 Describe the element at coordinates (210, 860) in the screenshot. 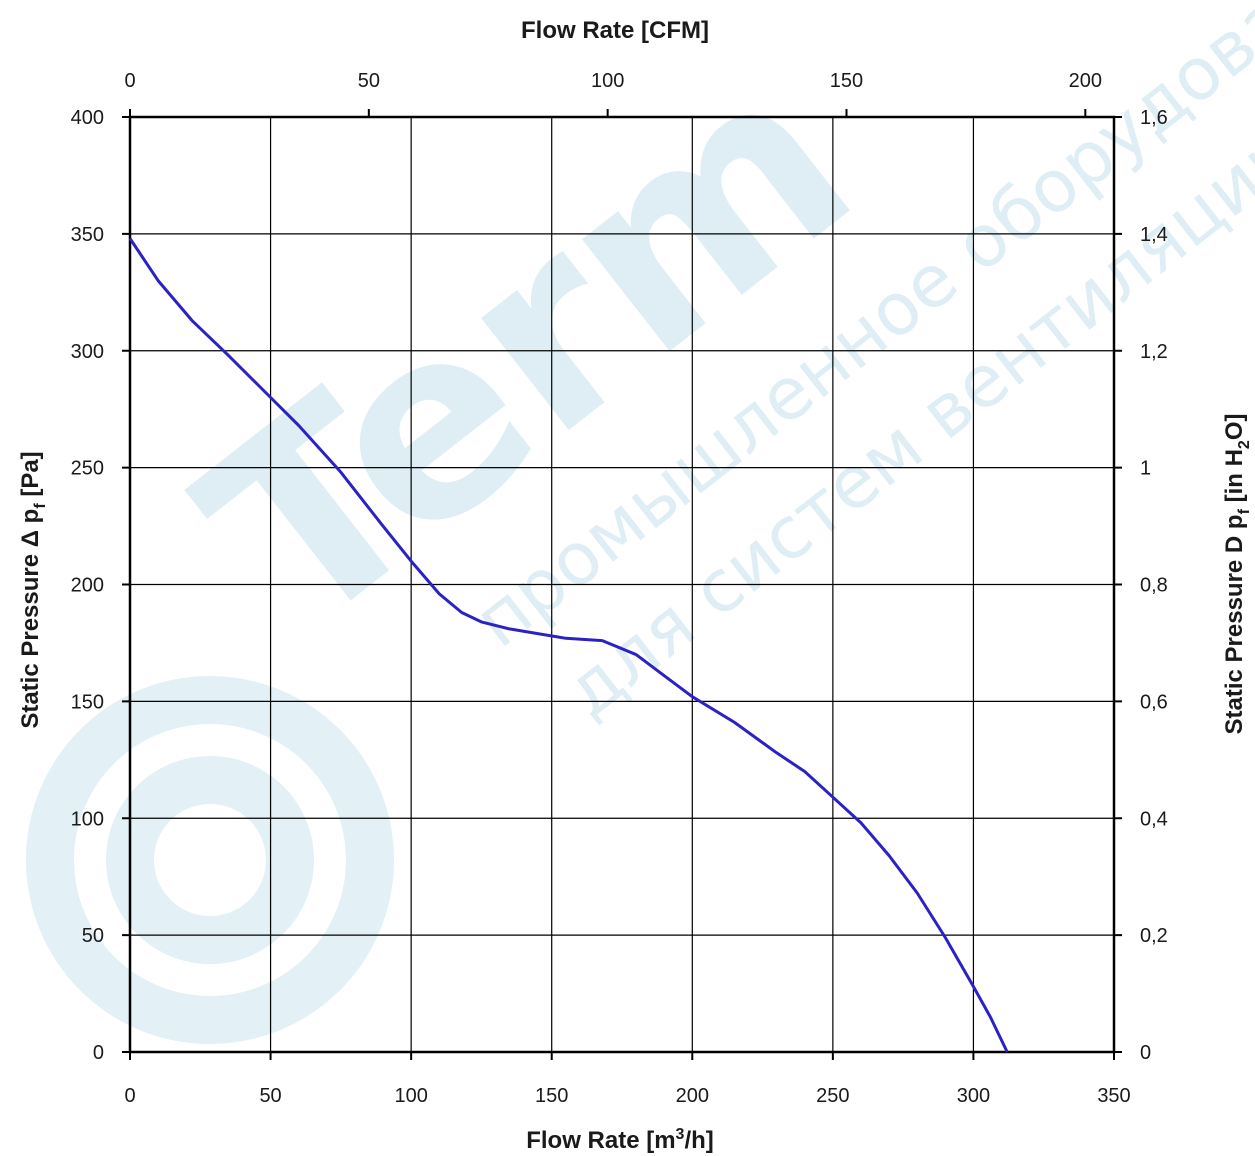

I see `watermark-logo` at that location.